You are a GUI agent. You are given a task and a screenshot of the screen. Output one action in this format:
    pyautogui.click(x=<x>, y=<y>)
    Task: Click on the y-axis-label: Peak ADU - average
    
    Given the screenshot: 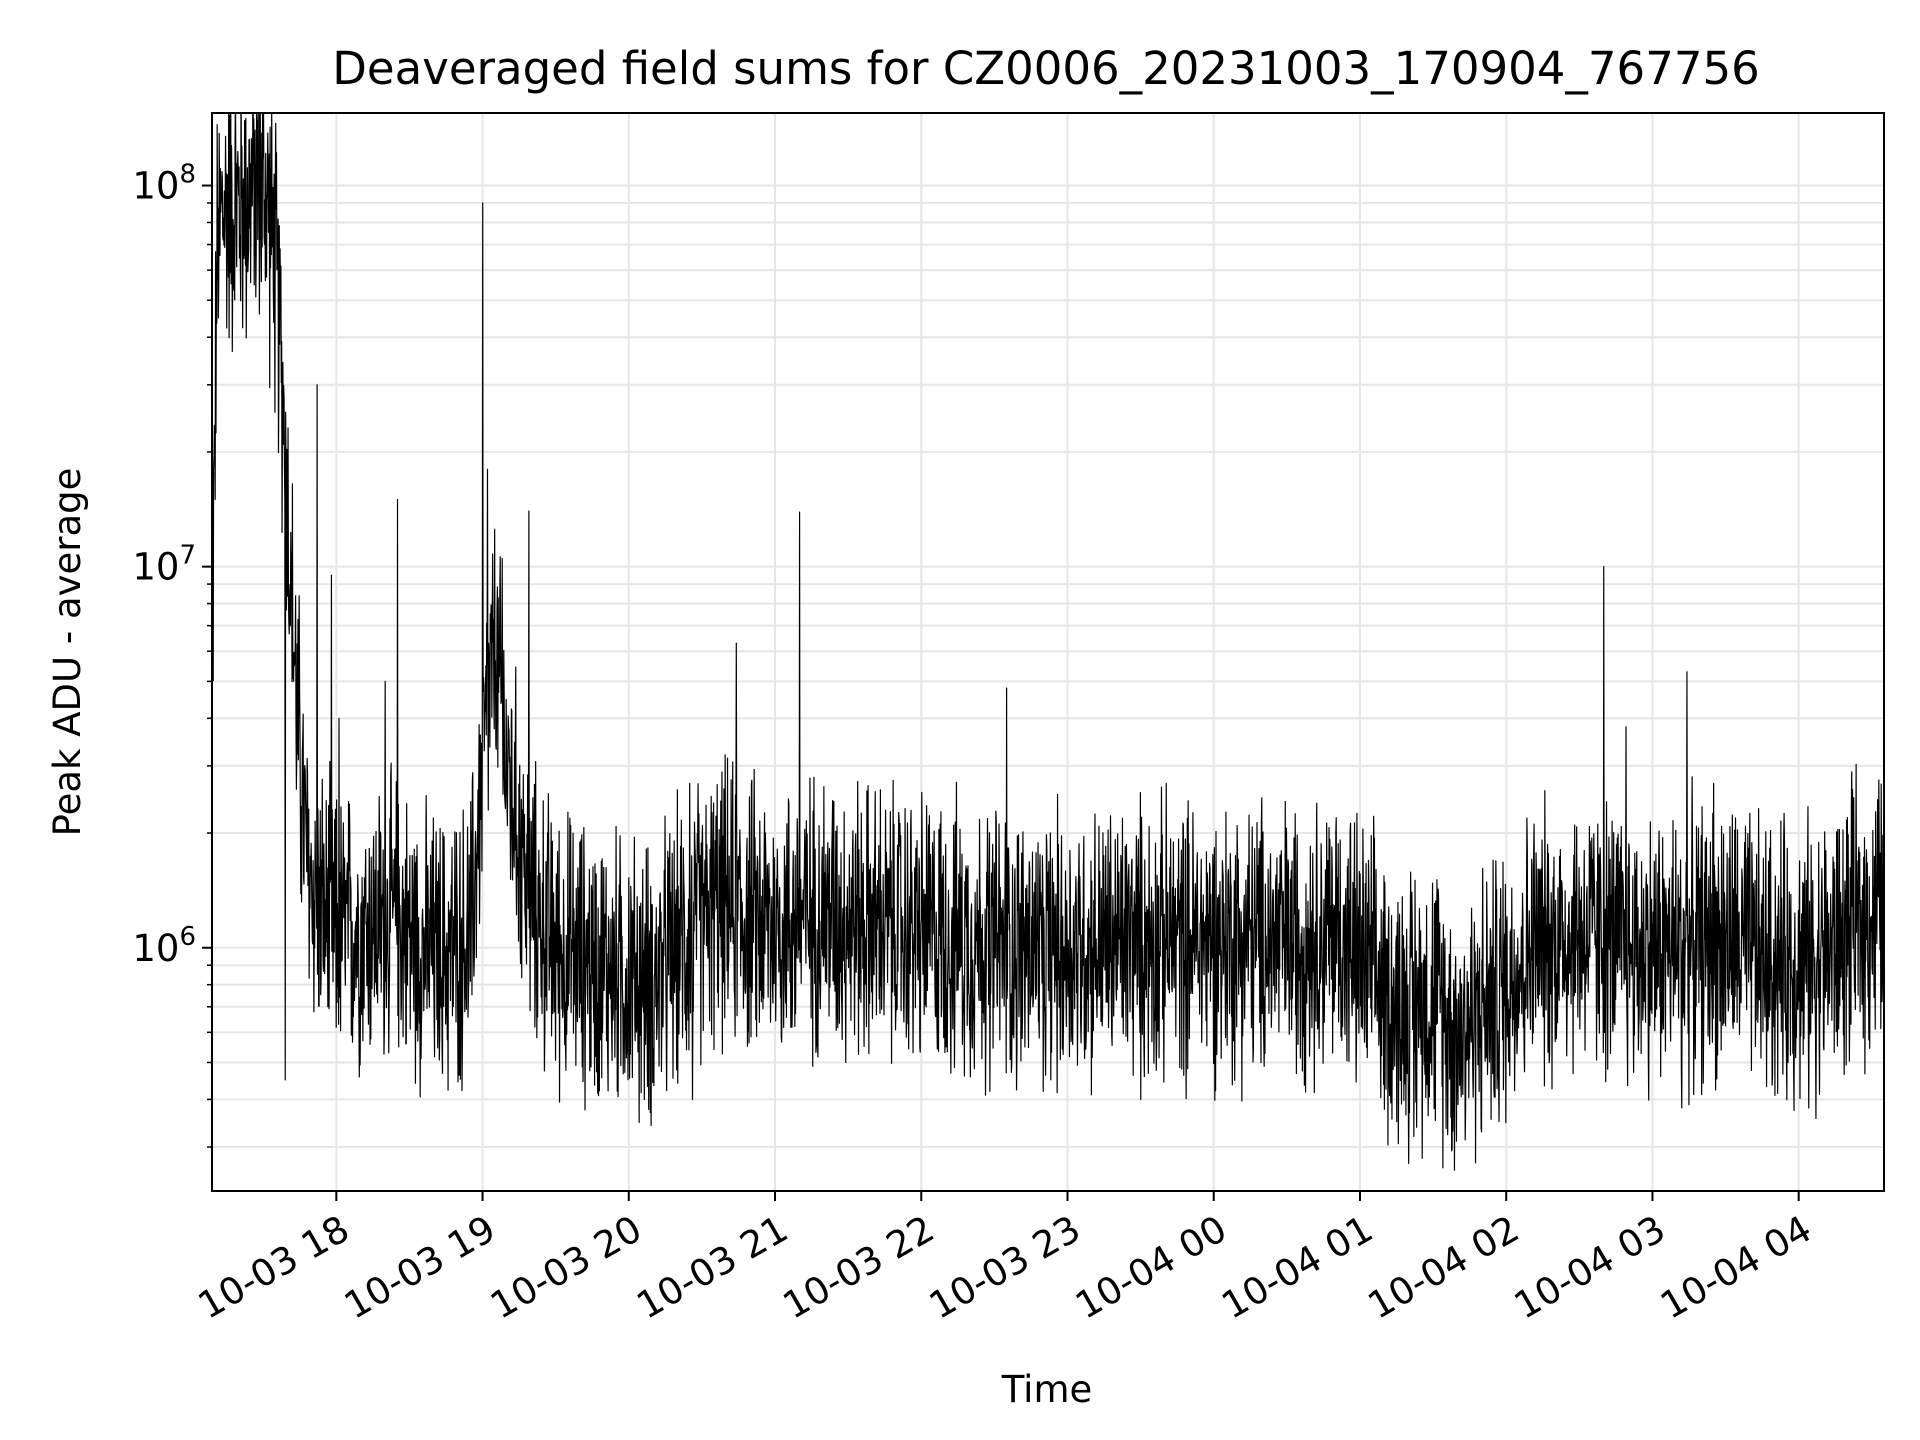 What is the action you would take?
    pyautogui.click(x=67, y=652)
    